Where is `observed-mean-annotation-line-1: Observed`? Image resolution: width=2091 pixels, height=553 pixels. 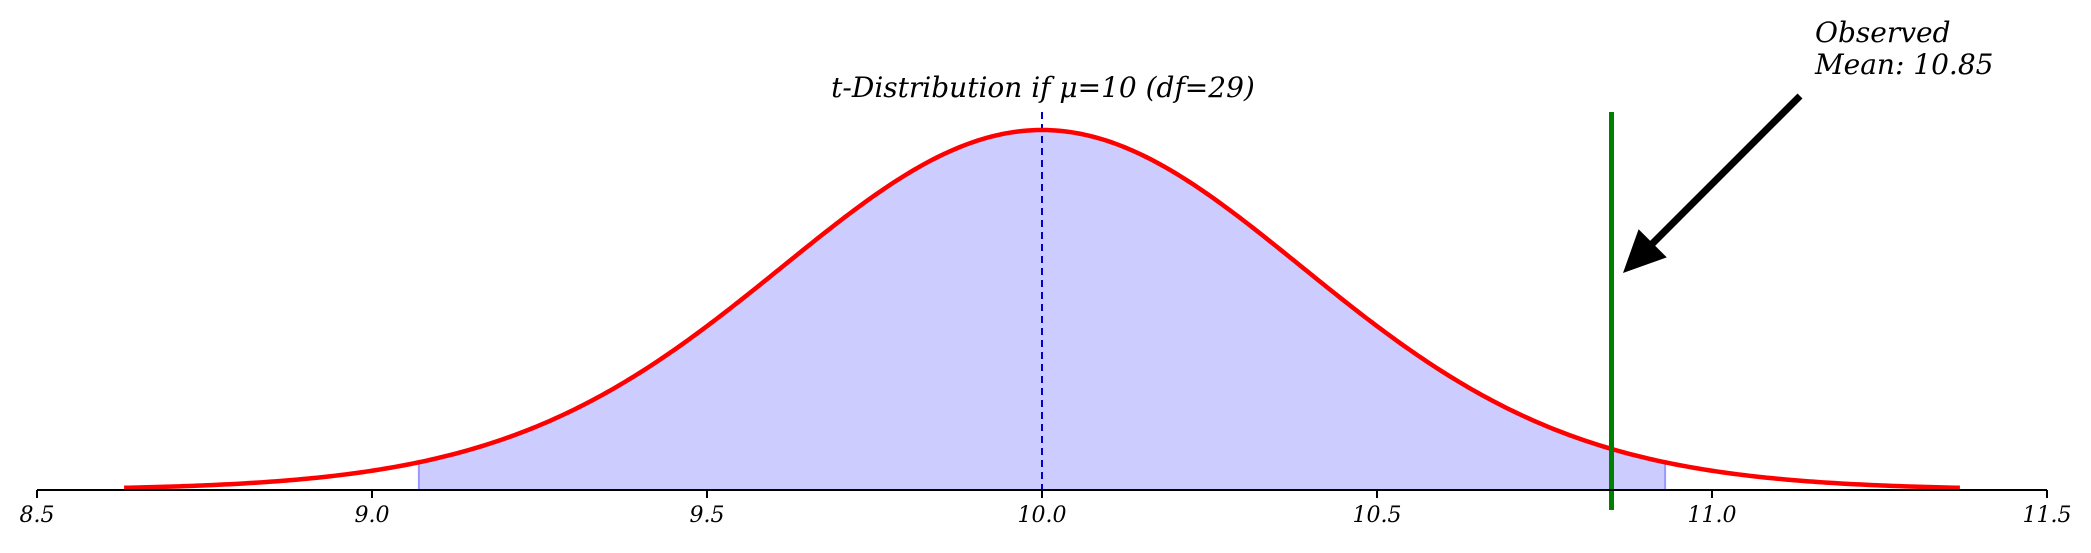 observed-mean-annotation-line-1: Observed is located at coordinates (1883, 32).